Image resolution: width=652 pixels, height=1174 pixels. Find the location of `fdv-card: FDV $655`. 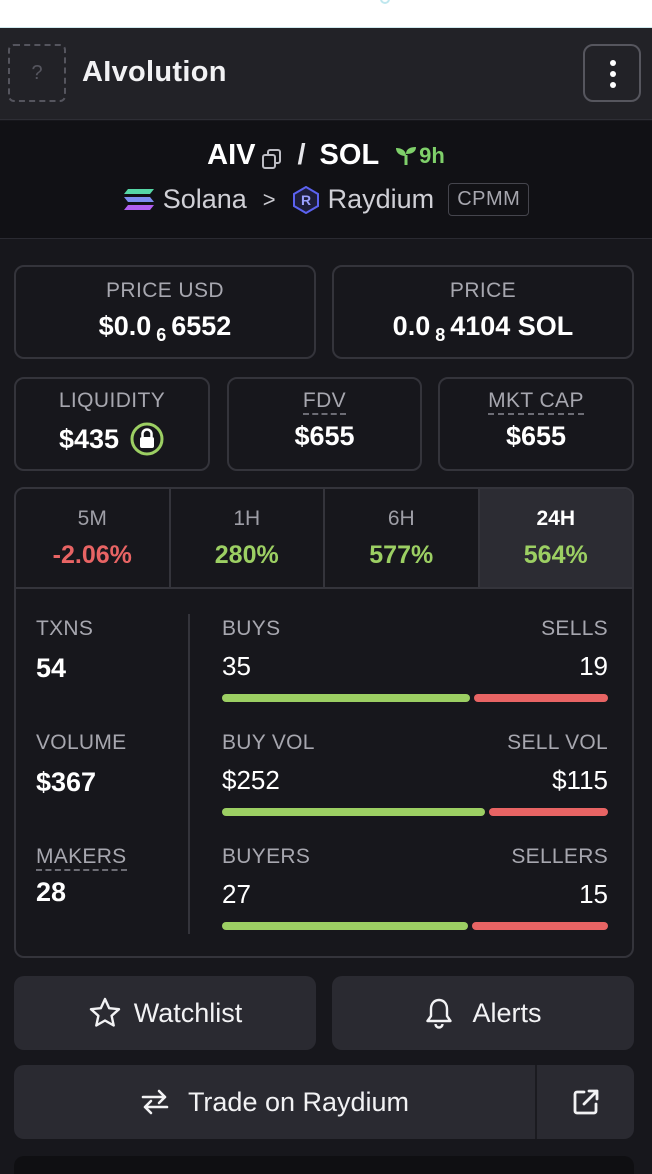

fdv-card: FDV $655 is located at coordinates (324, 424).